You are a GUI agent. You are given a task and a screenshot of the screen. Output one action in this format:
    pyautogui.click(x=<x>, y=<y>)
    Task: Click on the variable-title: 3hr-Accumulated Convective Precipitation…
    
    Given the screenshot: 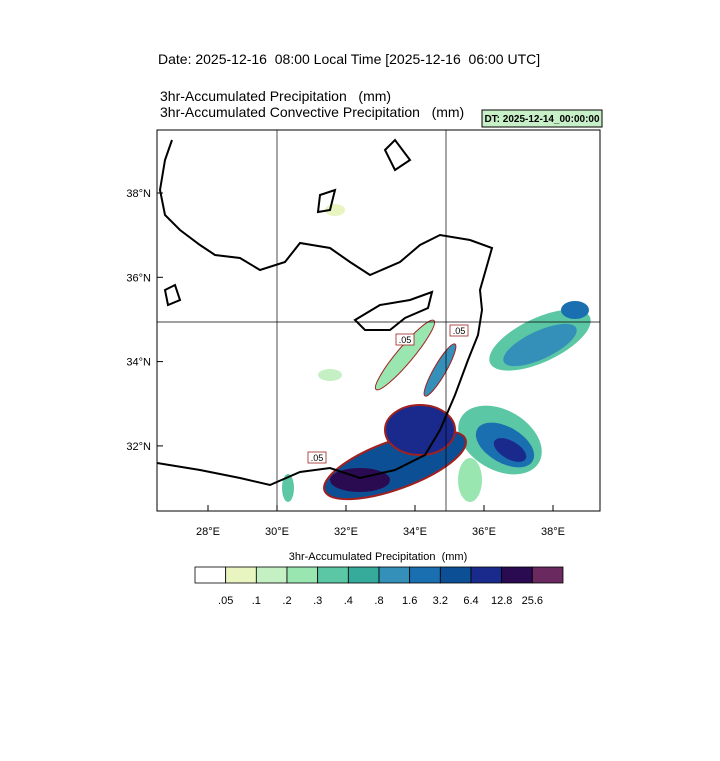 What is the action you would take?
    pyautogui.click(x=312, y=112)
    